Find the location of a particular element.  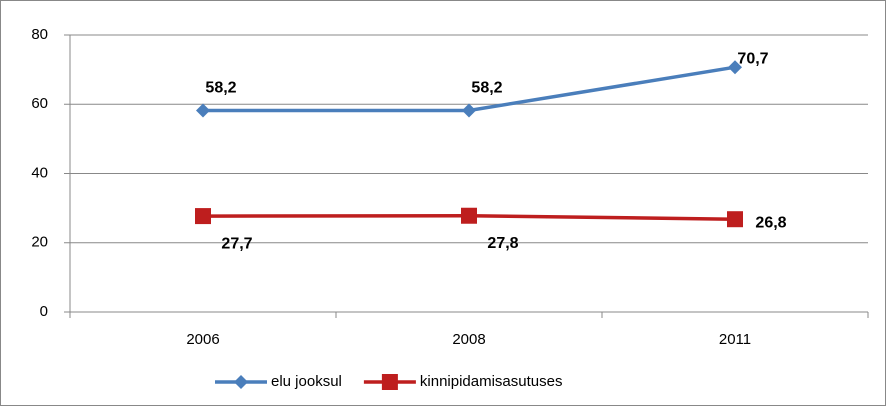

y-tick-label: 0 is located at coordinates (44, 311).